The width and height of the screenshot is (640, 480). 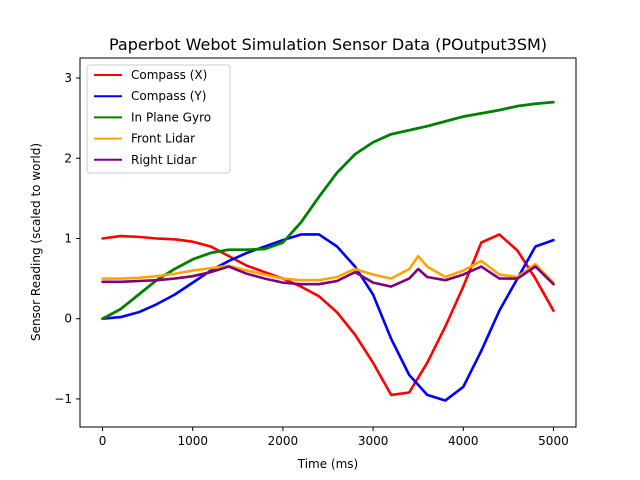 What do you see at coordinates (63, 399) in the screenshot?
I see `y-tick-label-1: −1` at bounding box center [63, 399].